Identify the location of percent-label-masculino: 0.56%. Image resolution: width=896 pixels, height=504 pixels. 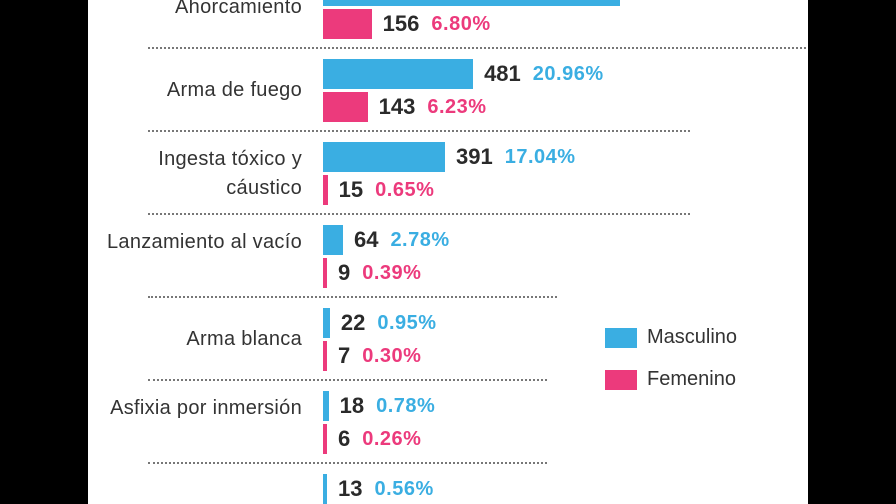
(404, 488).